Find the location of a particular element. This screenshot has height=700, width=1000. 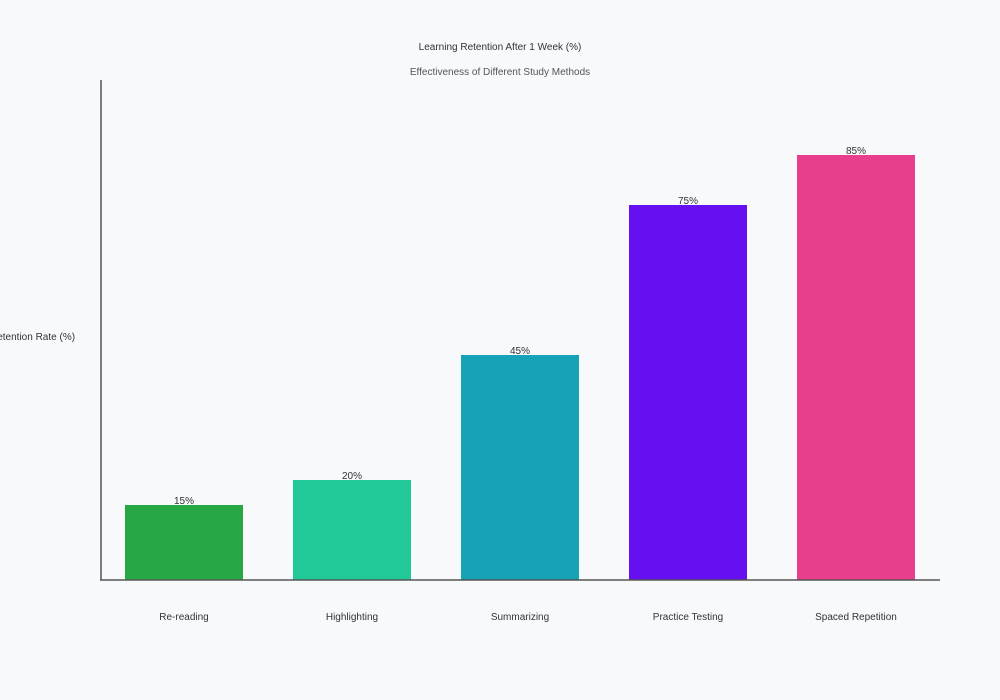

bar-spaced-repetition is located at coordinates (856, 367).